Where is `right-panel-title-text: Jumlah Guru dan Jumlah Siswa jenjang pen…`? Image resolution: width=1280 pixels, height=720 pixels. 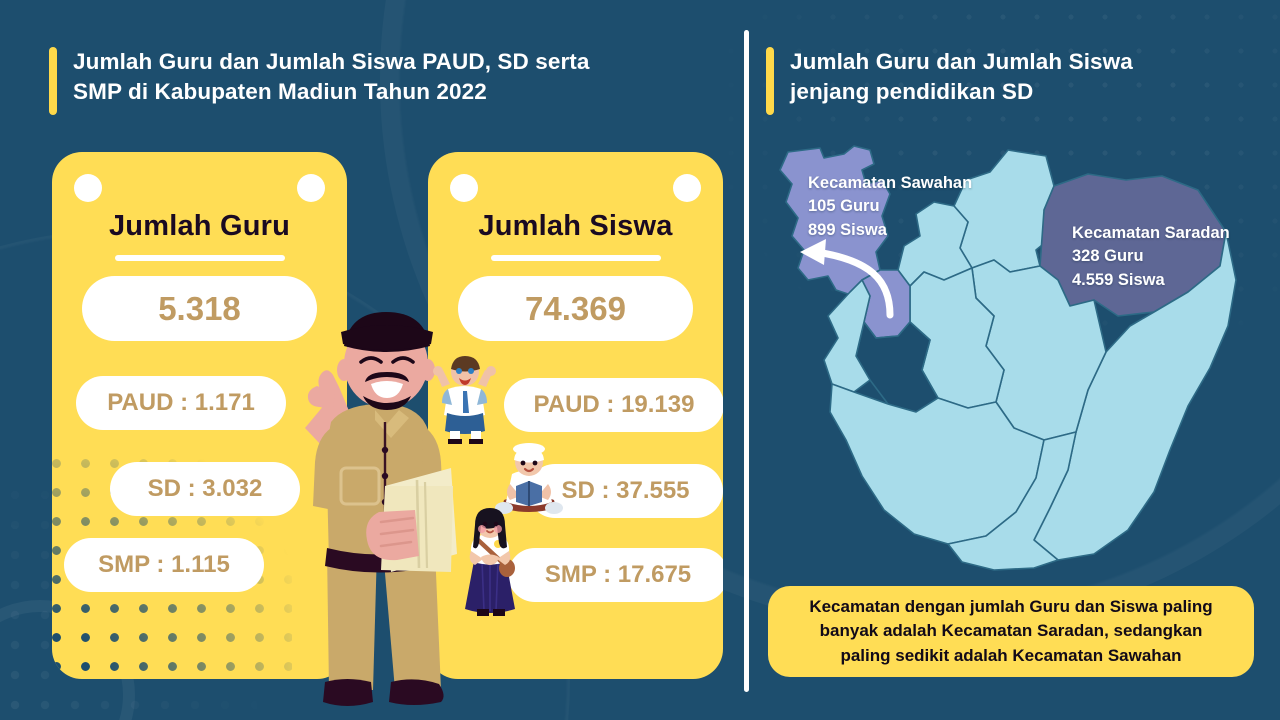 right-panel-title-text: Jumlah Guru dan Jumlah Siswa jenjang pen… is located at coordinates (961, 76).